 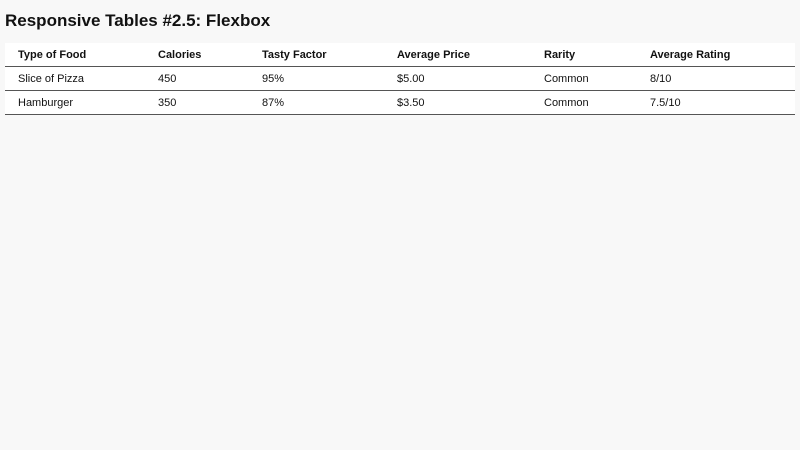 I want to click on cell-average-price: $5.00, so click(x=411, y=78).